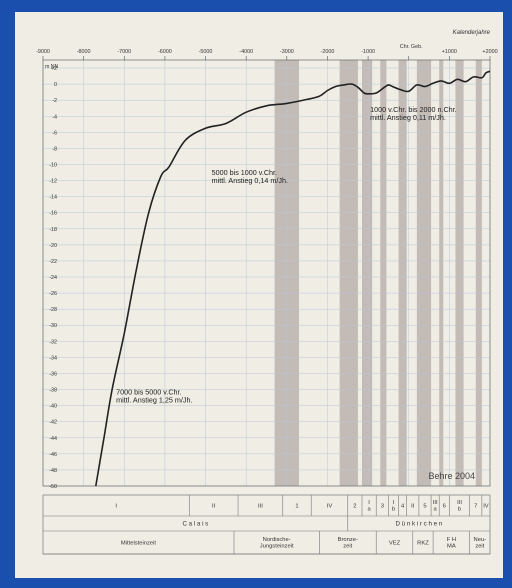 The image size is (512, 588). I want to click on y-tick-label: -26, so click(53, 294).